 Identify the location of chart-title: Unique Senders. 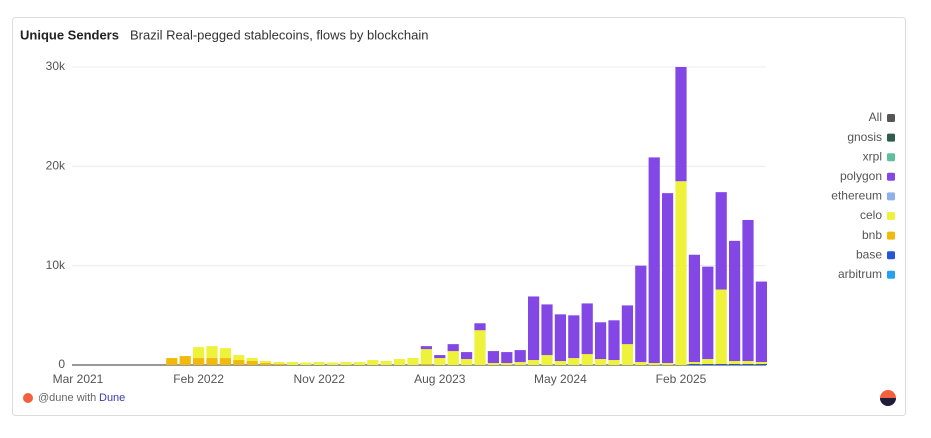
(69, 34).